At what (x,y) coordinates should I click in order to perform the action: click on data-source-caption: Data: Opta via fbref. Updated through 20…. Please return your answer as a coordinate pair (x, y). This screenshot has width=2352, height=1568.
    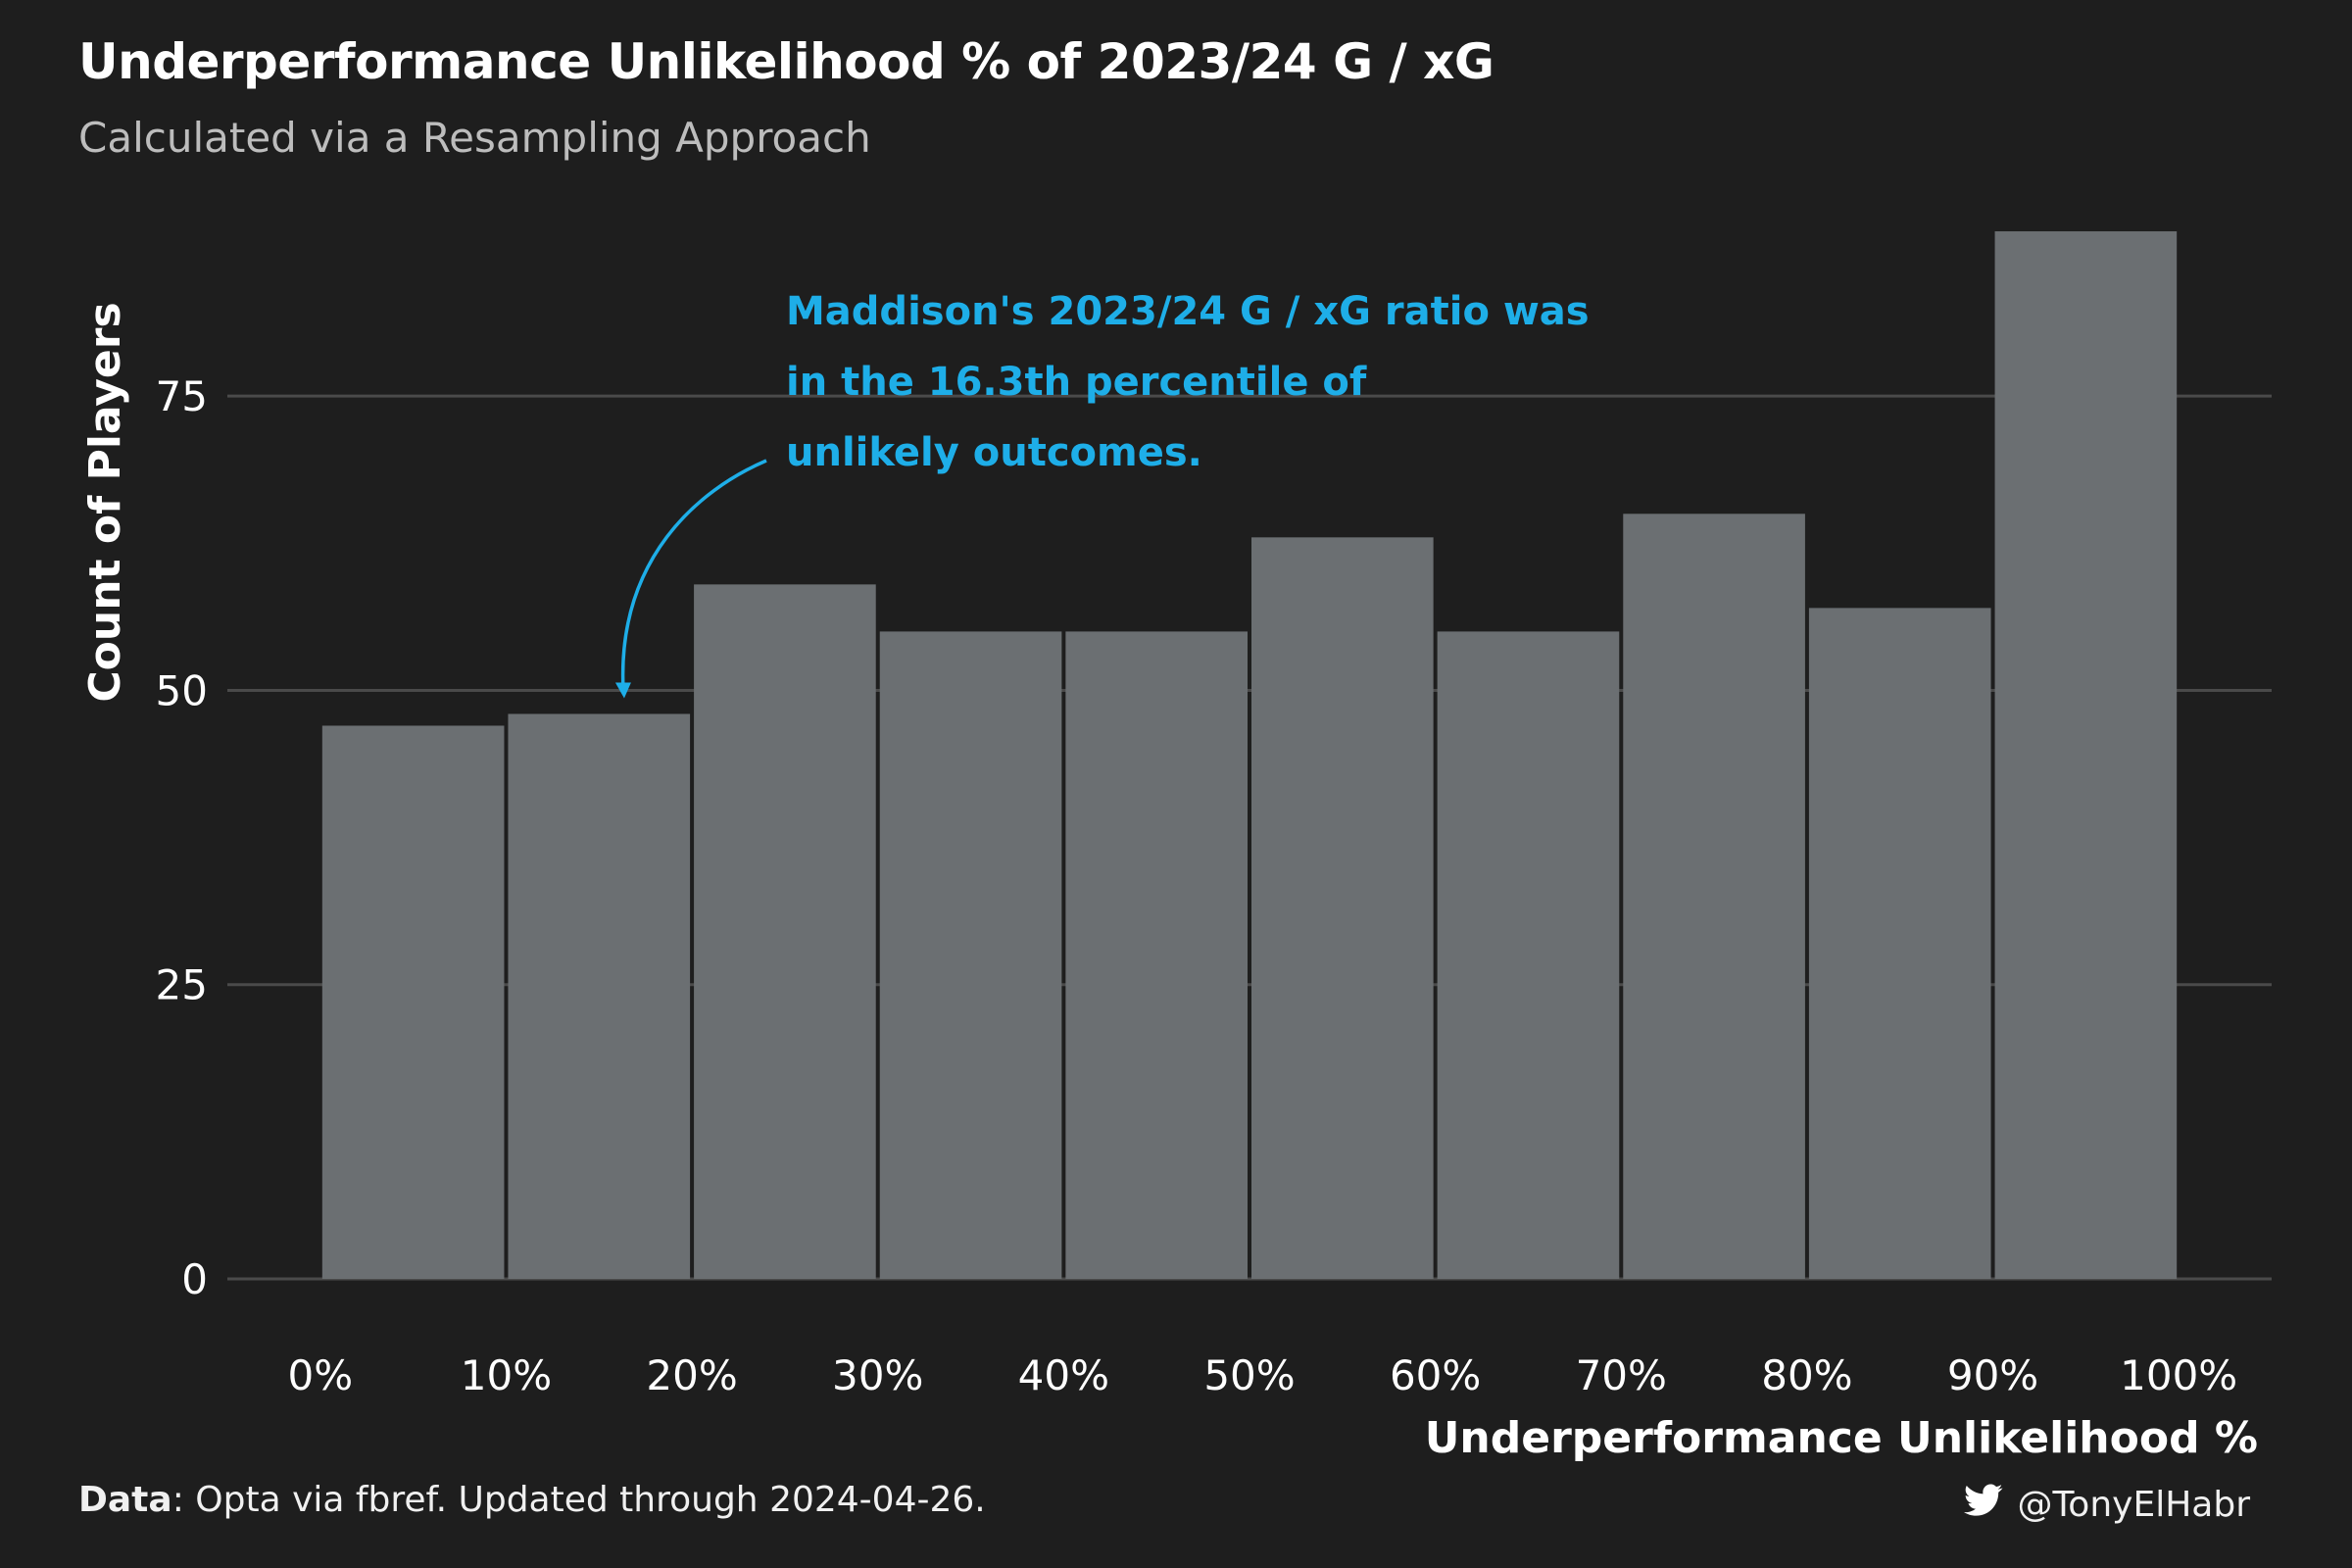
    Looking at the image, I should click on (532, 1500).